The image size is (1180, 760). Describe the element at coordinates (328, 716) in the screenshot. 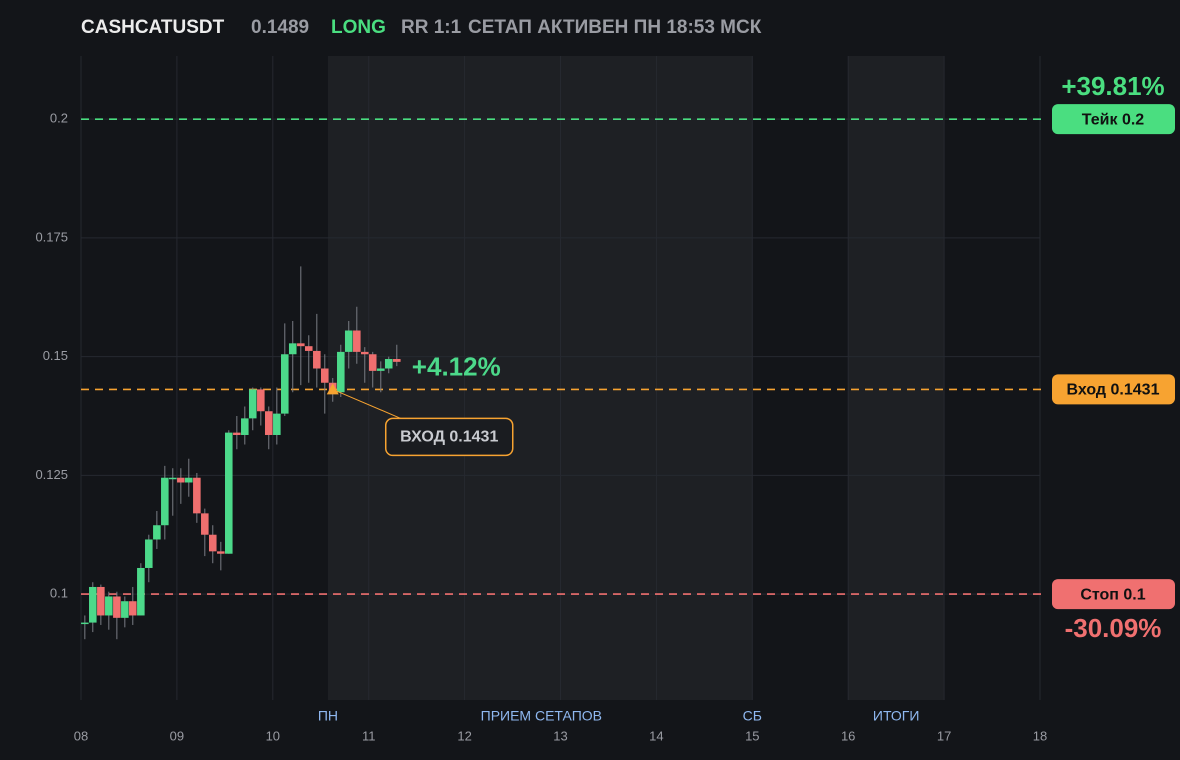

I see `zone-label: ПН` at that location.